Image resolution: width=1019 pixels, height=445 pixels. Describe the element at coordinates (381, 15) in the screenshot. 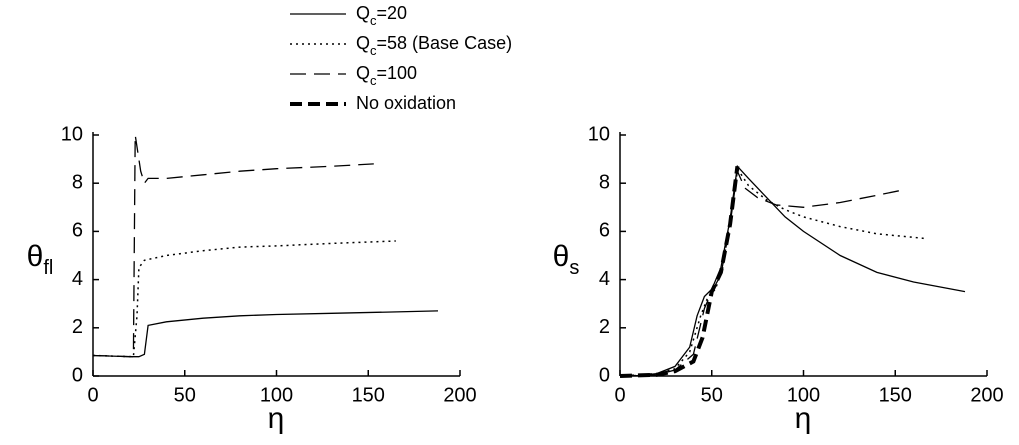

I see `legend-label: Qc=20` at that location.